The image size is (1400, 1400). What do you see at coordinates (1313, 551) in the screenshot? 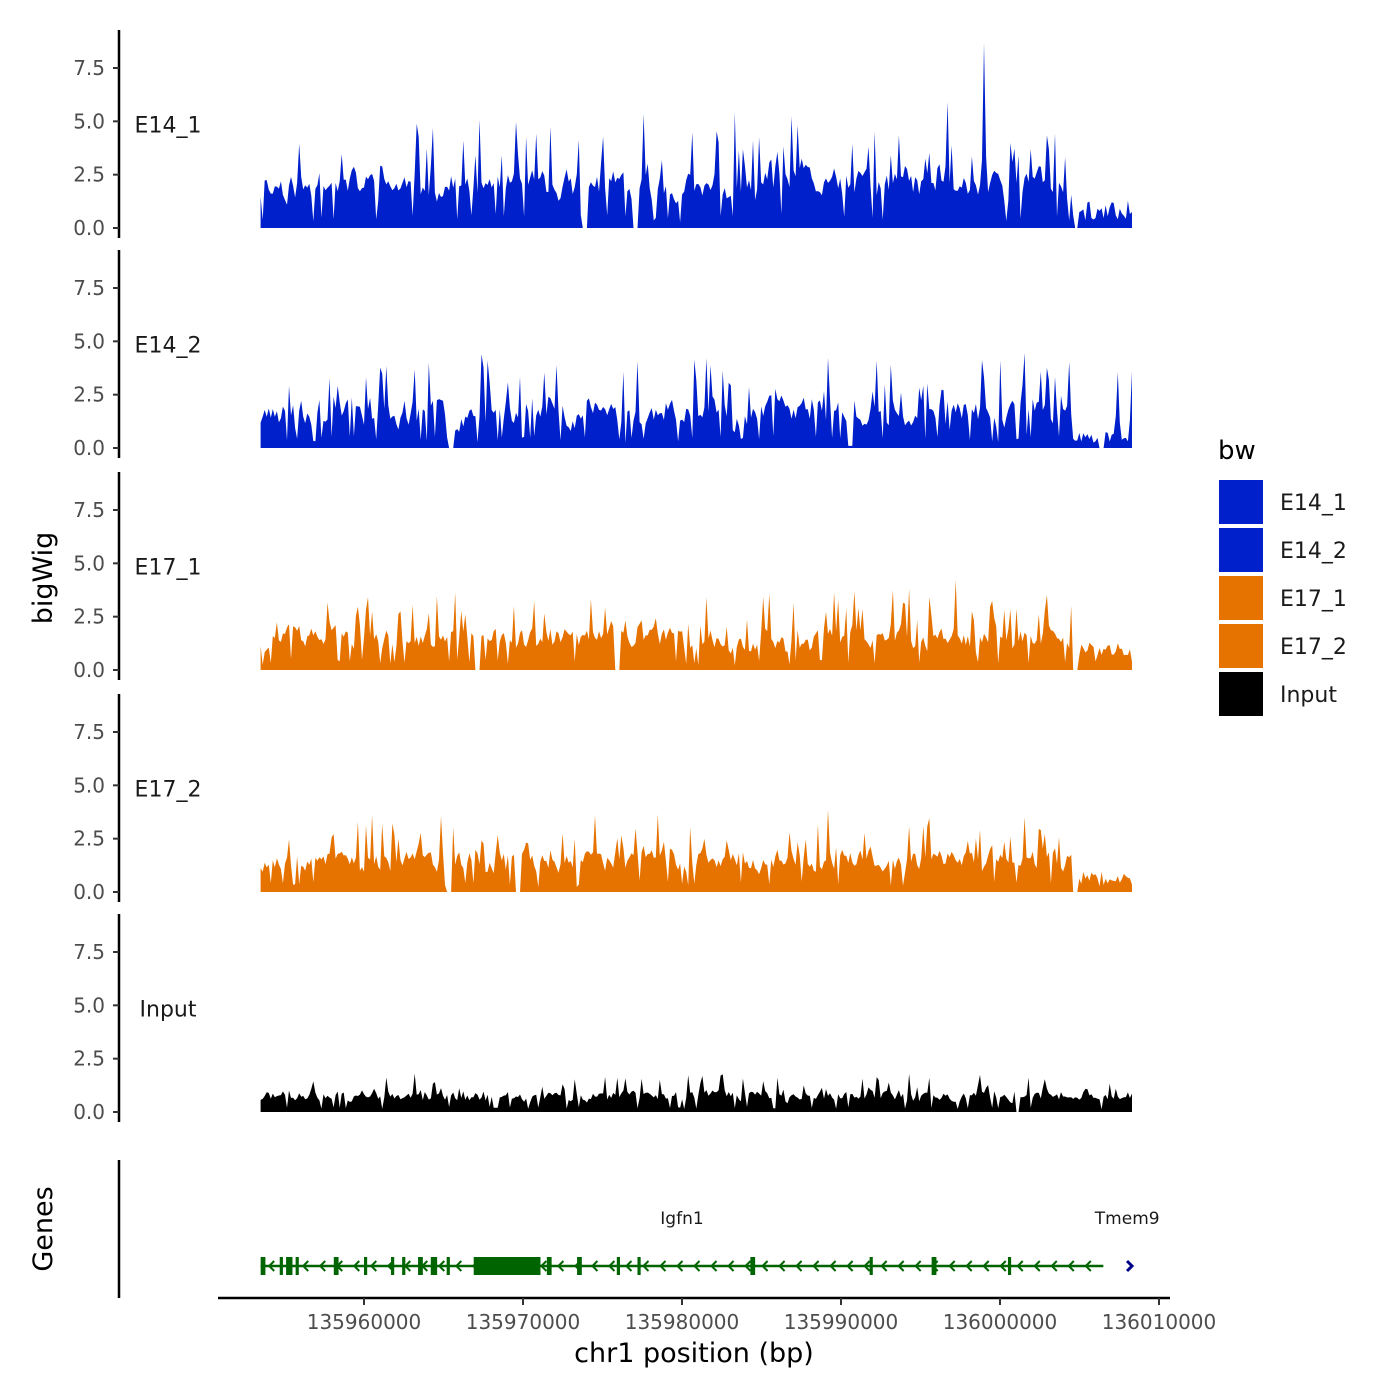
I see `legend-label: E14_2` at bounding box center [1313, 551].